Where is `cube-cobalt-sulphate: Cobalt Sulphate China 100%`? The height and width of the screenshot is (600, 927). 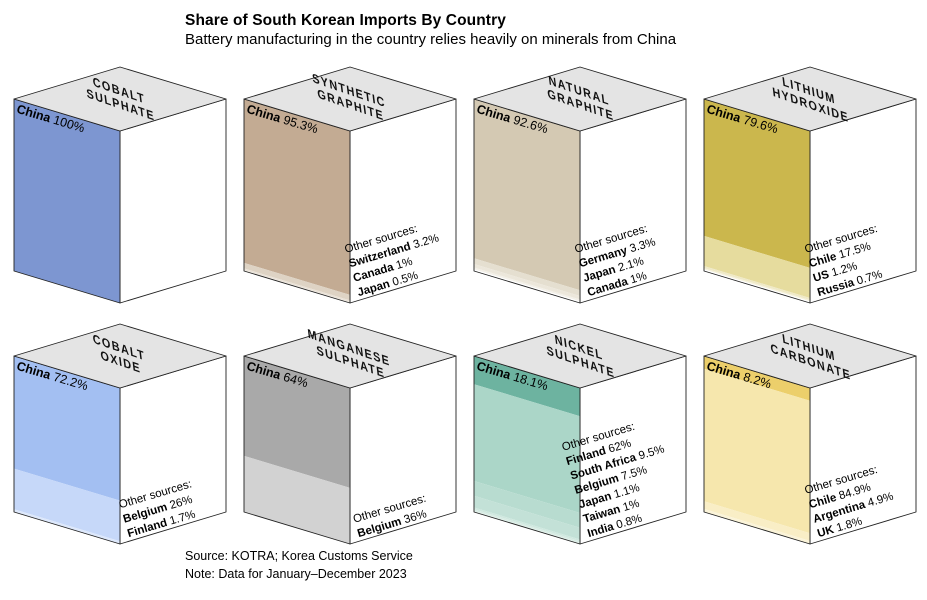 cube-cobalt-sulphate: Cobalt Sulphate China 100% is located at coordinates (120, 186).